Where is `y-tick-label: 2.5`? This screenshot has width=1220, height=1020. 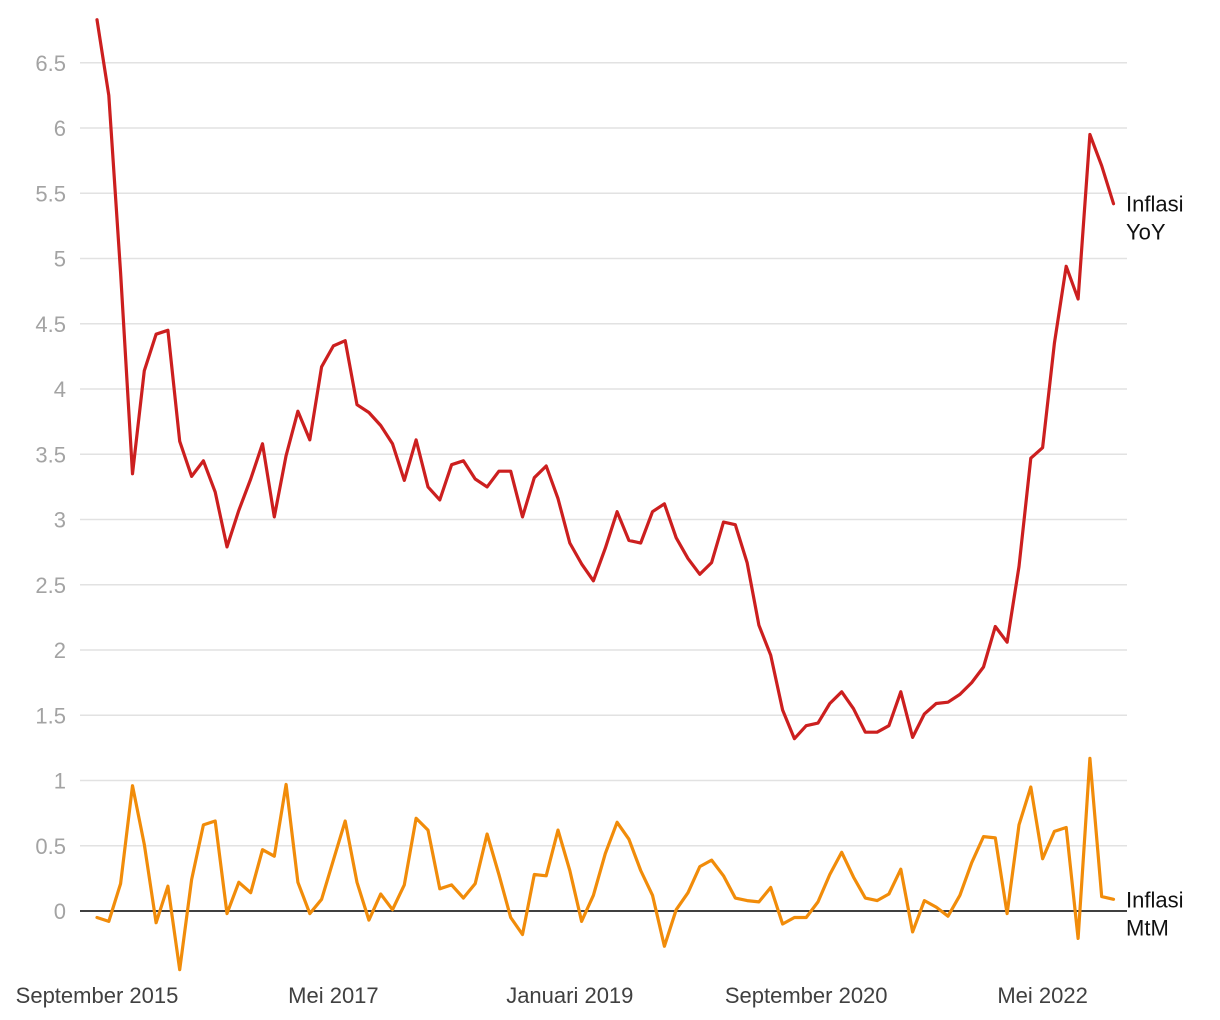
y-tick-label: 2.5 is located at coordinates (50, 585).